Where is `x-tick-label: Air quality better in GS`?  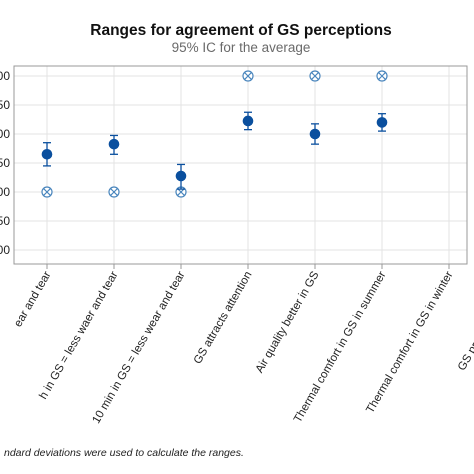
x-tick-label: Air quality better in GS is located at coordinates (288, 322).